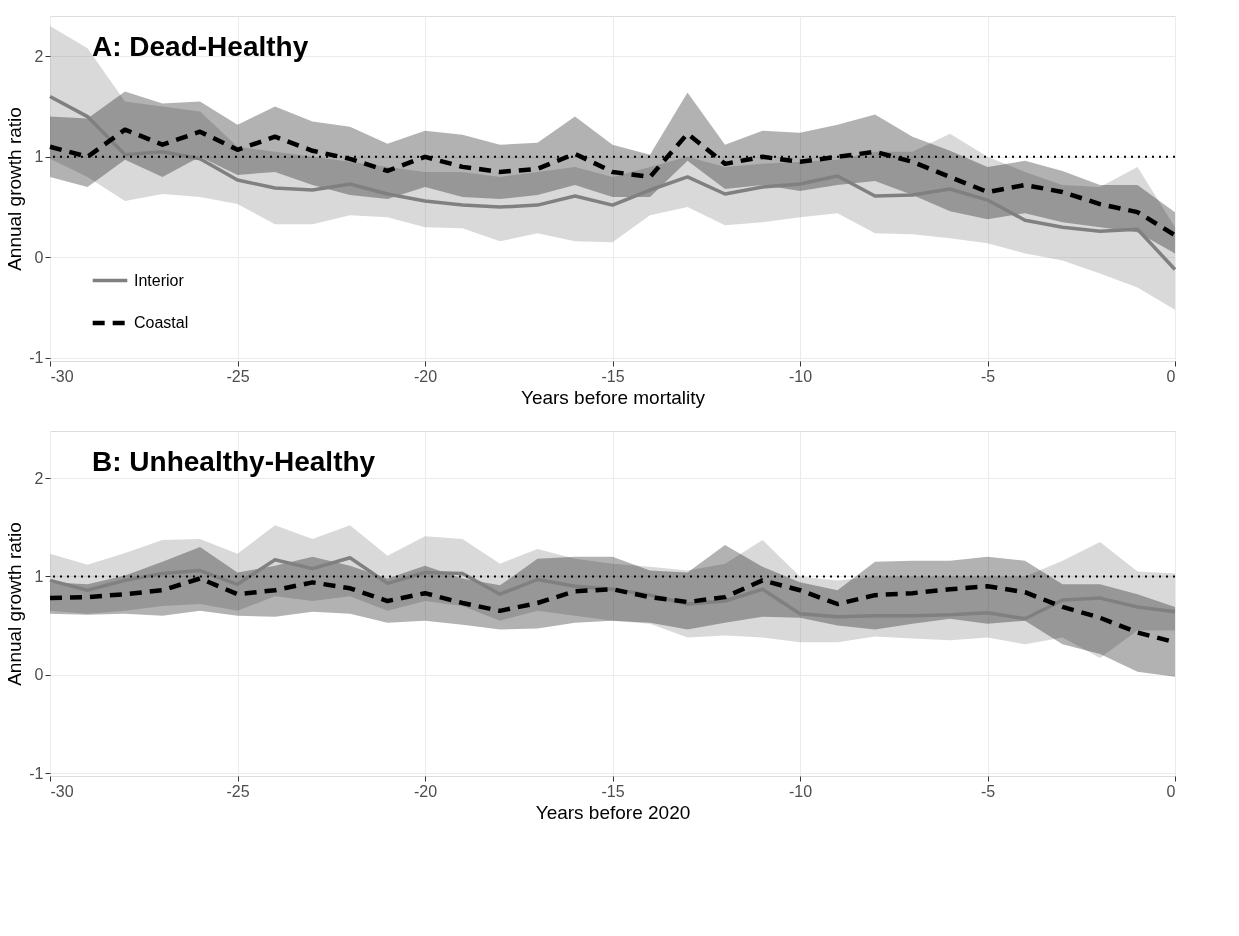 This screenshot has height=936, width=1239. What do you see at coordinates (159, 280) in the screenshot?
I see `legend-label: Interior` at bounding box center [159, 280].